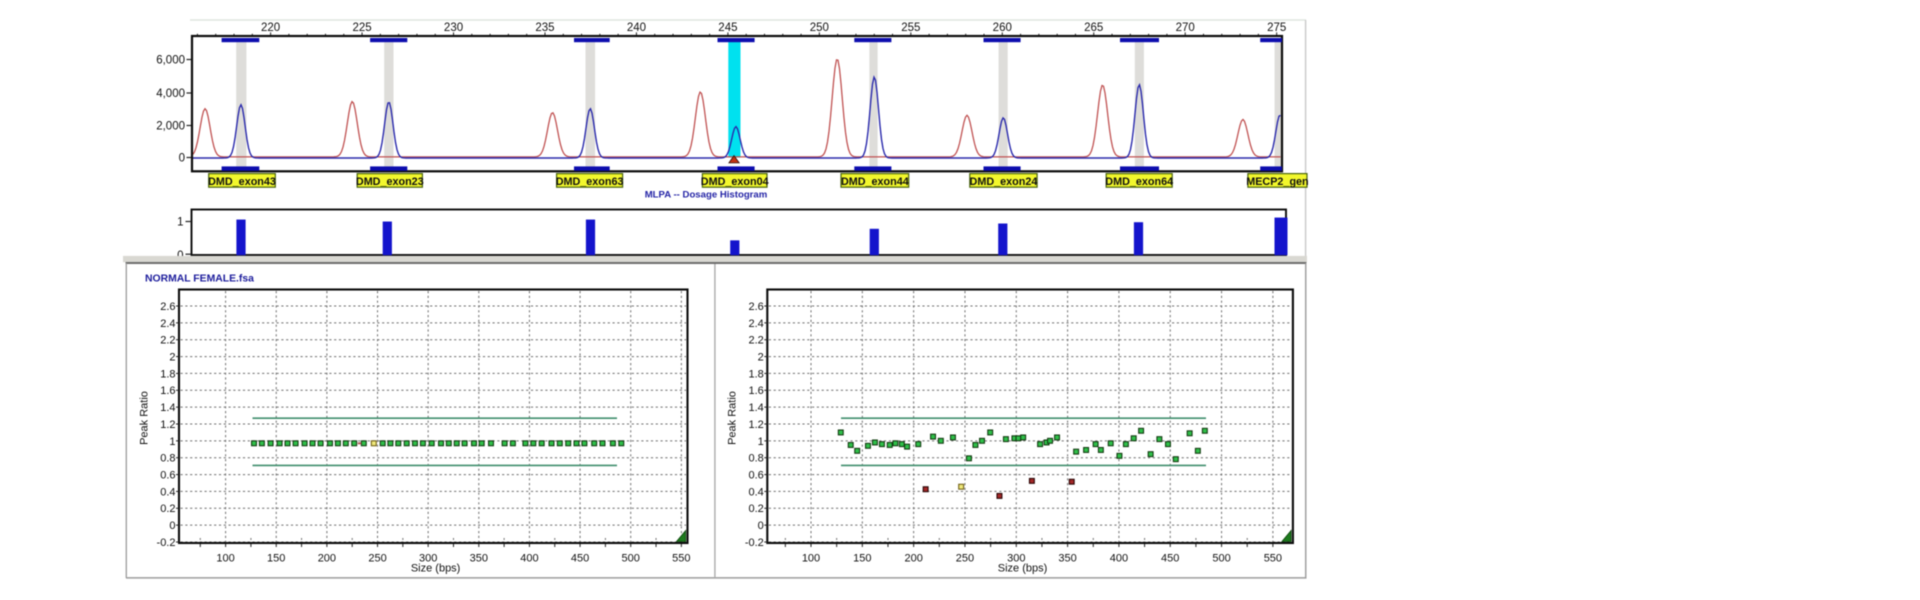  I want to click on svg-text: 240, so click(636, 28).